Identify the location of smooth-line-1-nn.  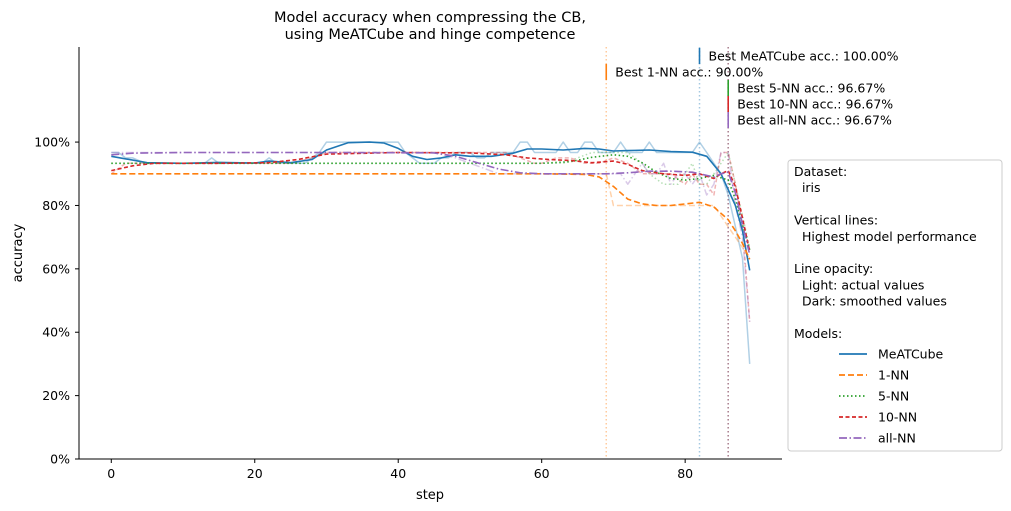
(431, 216).